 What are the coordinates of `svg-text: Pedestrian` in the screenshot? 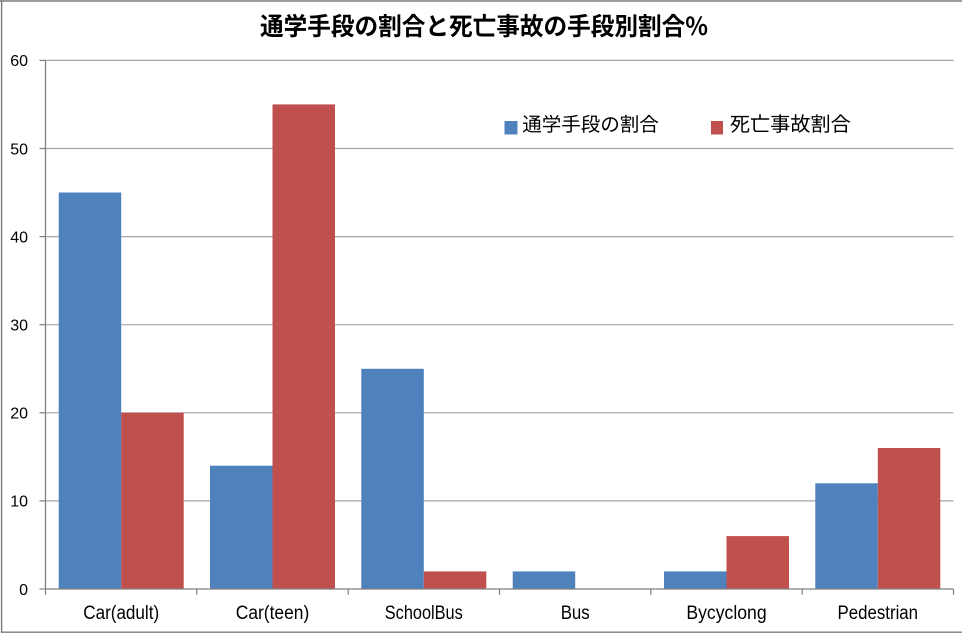 It's located at (878, 613).